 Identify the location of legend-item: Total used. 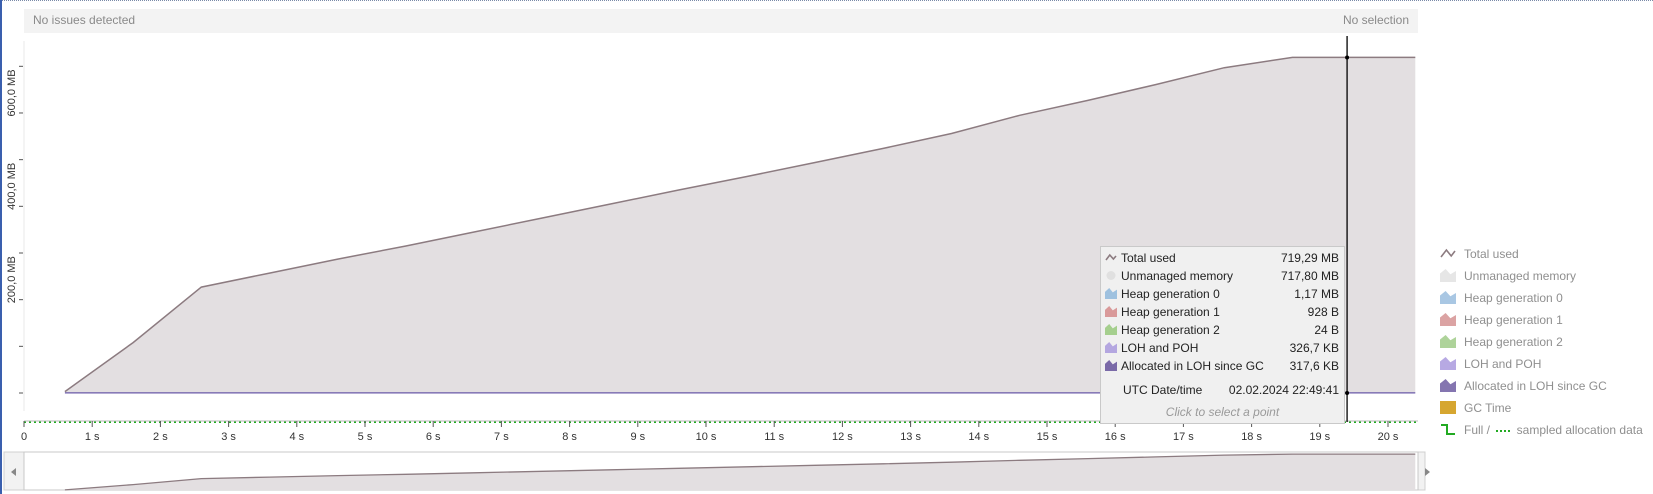
(1545, 254).